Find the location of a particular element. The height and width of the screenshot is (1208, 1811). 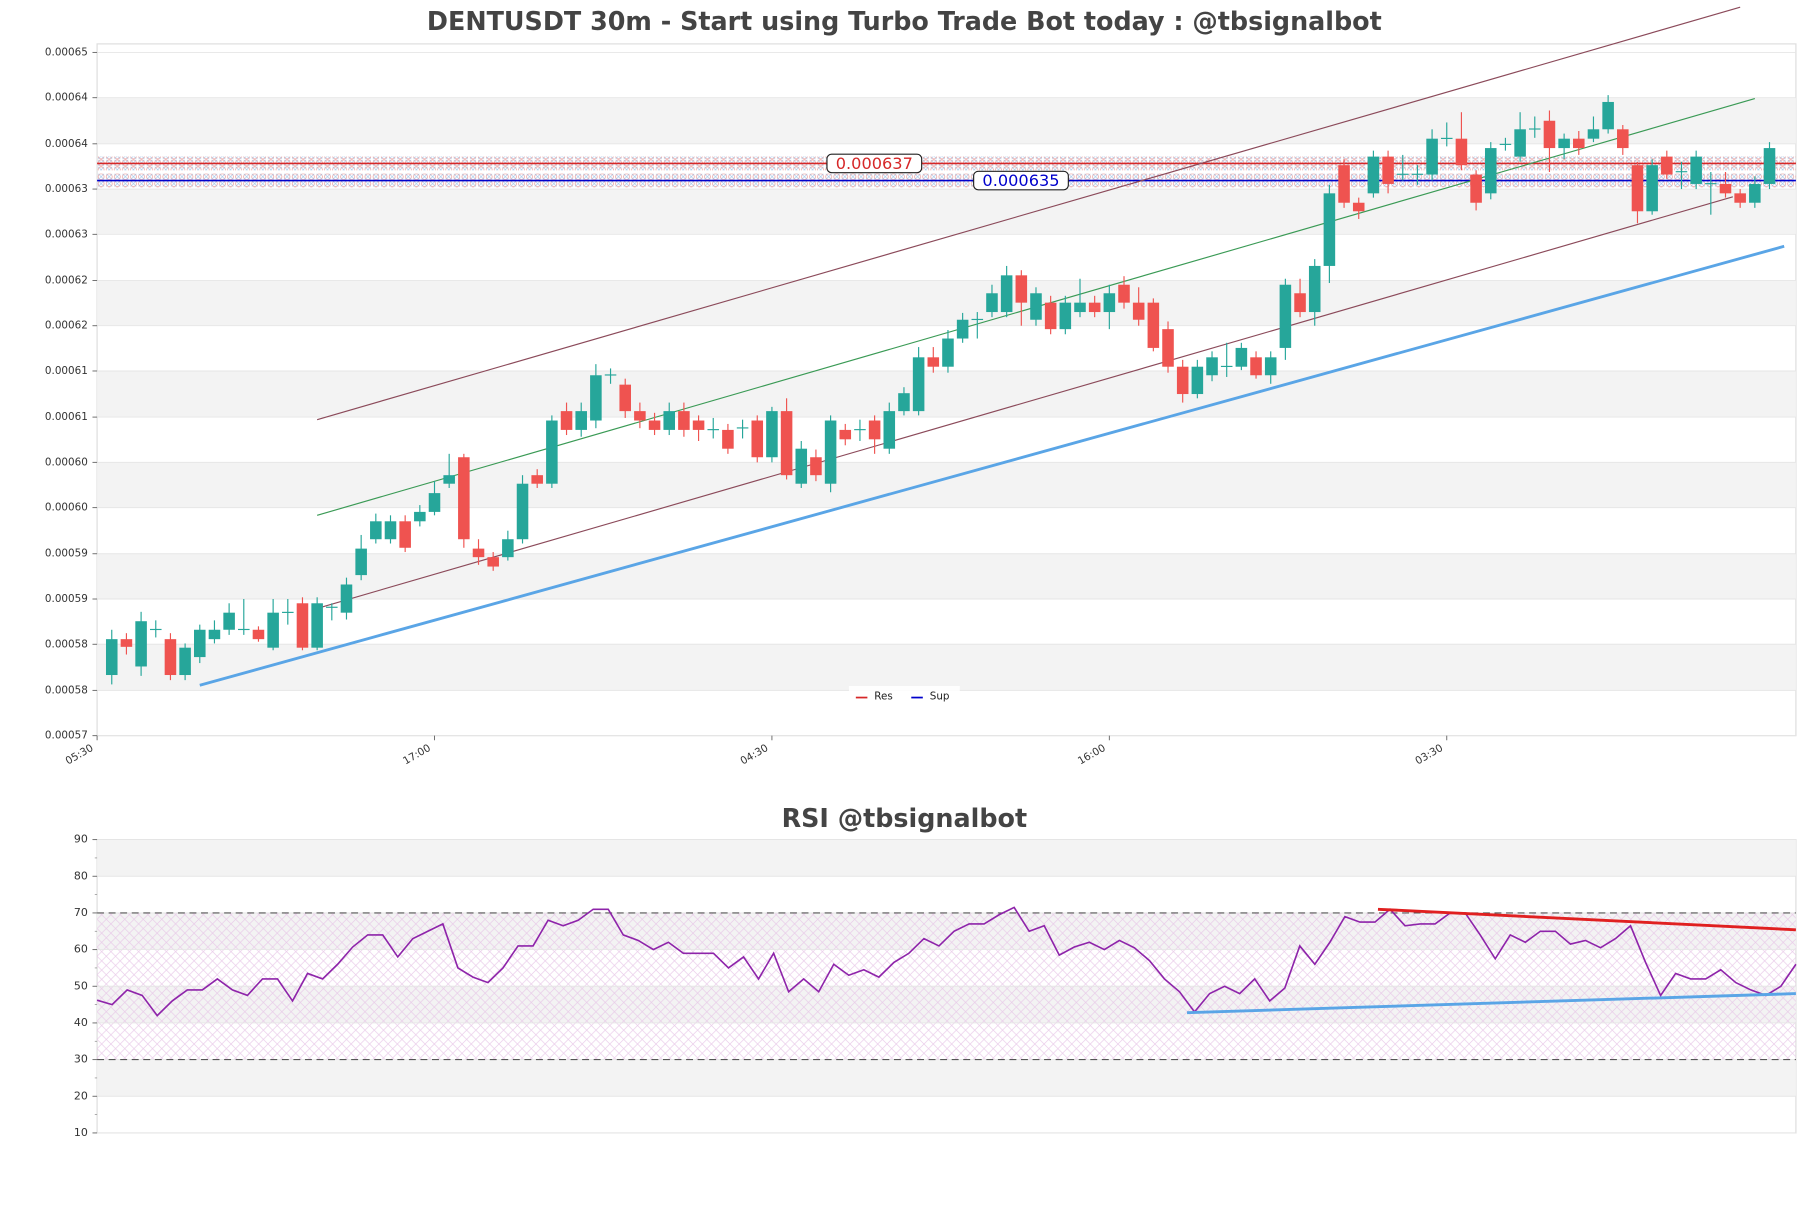

rsi-line is located at coordinates (946, 961).